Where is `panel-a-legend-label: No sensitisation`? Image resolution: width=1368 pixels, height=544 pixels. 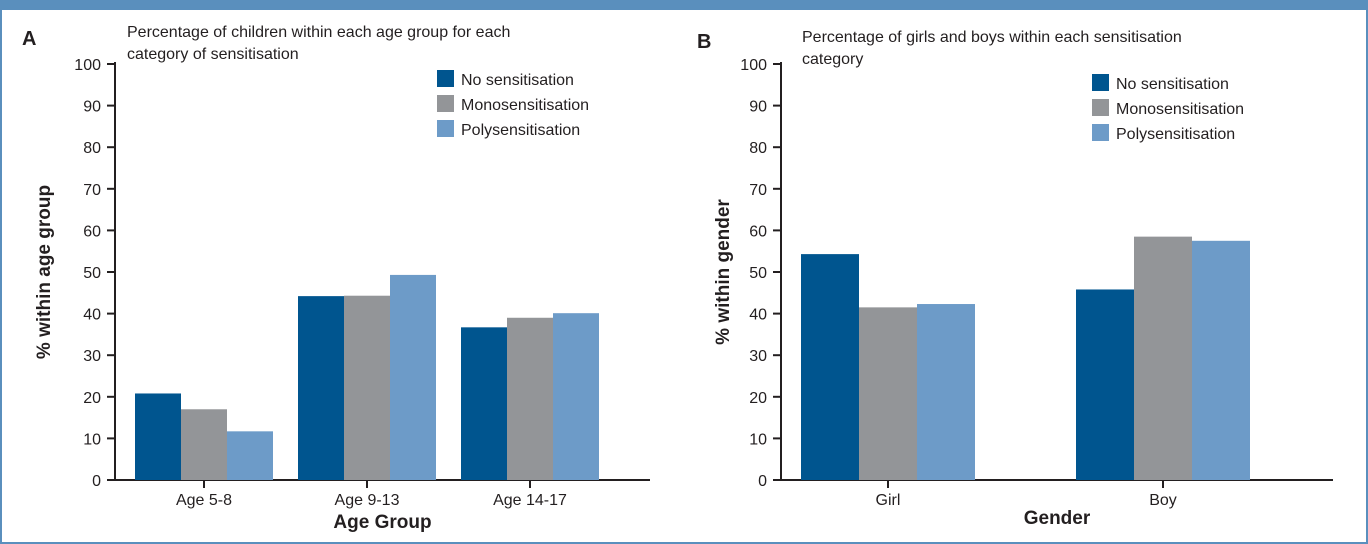
panel-a-legend-label: No sensitisation is located at coordinates (517, 80).